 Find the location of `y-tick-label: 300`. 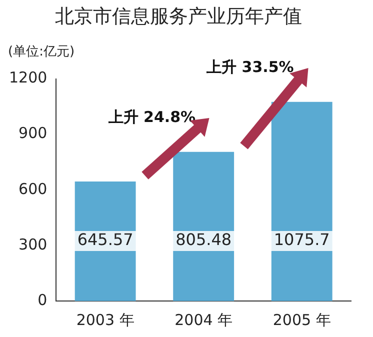

y-tick-label: 300 is located at coordinates (33, 244).